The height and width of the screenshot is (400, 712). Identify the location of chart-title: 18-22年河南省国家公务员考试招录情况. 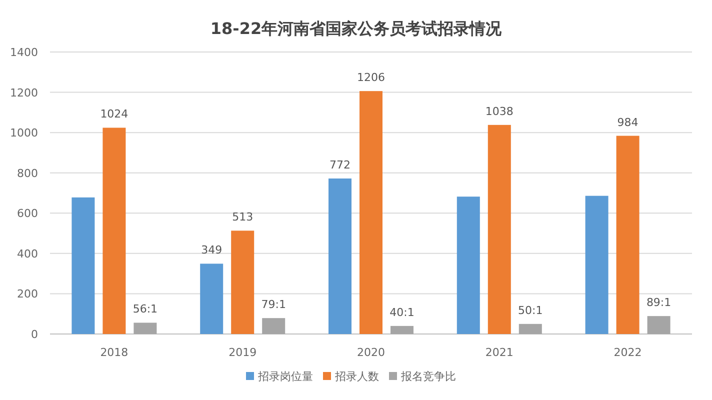
(356, 28).